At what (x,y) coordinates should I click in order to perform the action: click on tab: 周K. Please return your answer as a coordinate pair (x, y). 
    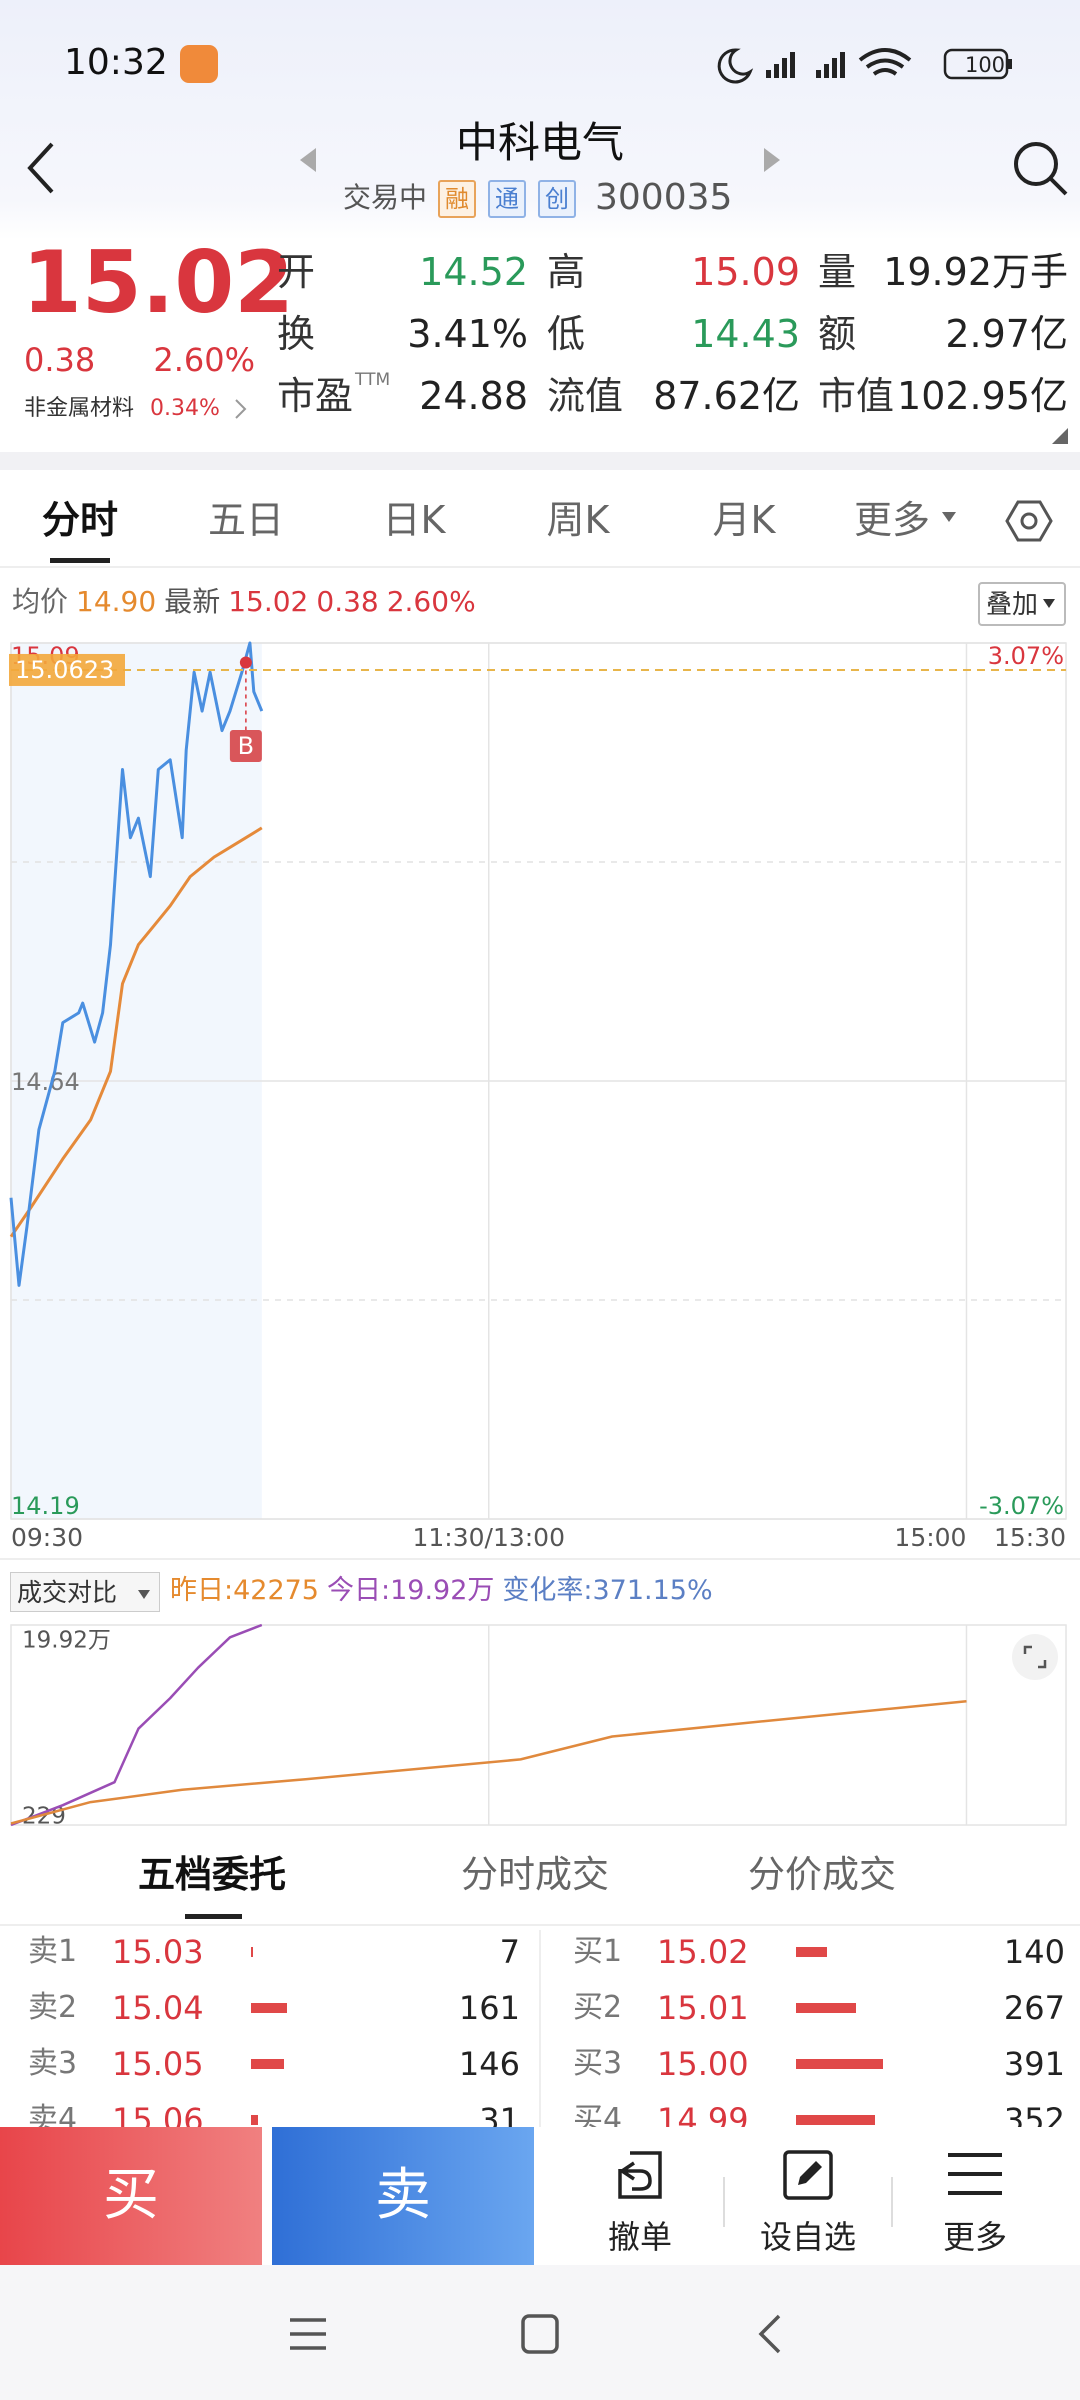
    Looking at the image, I should click on (578, 520).